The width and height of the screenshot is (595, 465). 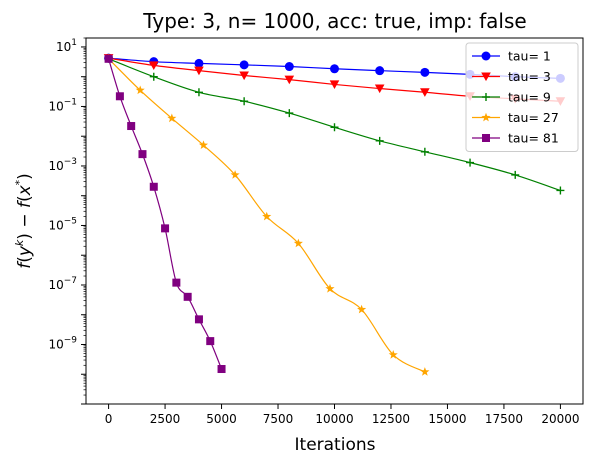 I want to click on legend-item: tau= 1, so click(x=511, y=56).